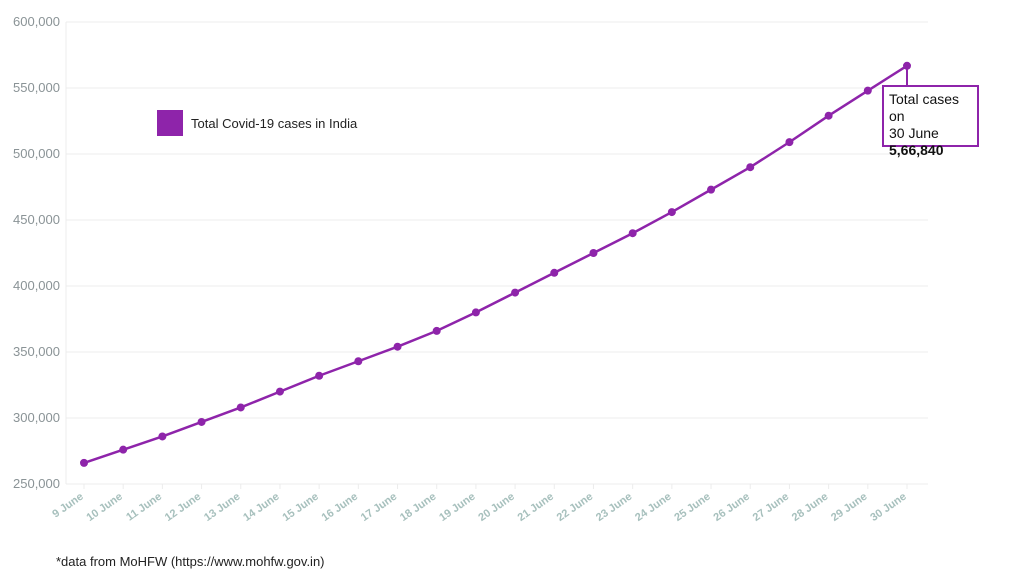 Image resolution: width=1024 pixels, height=576 pixels. What do you see at coordinates (36, 483) in the screenshot?
I see `y-tick-label: 250,000` at bounding box center [36, 483].